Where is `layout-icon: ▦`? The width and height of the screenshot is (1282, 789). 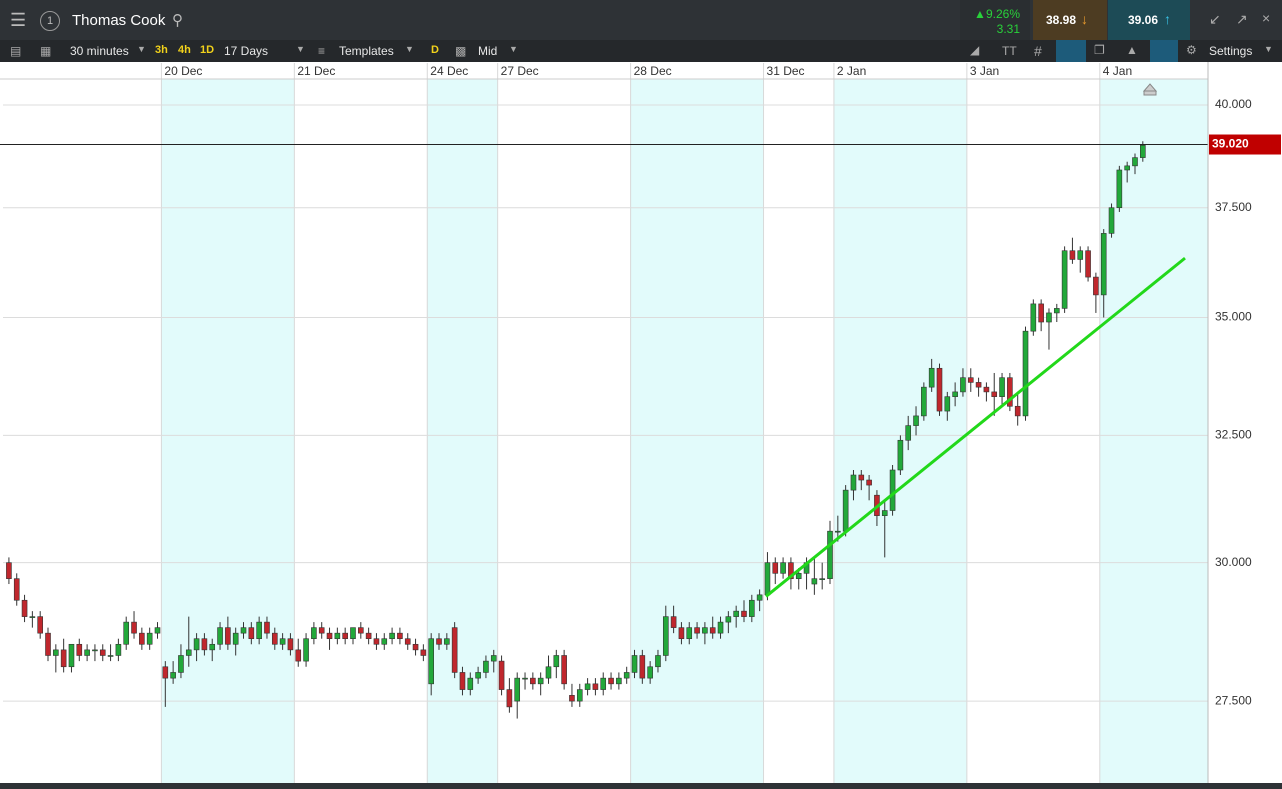 layout-icon: ▦ is located at coordinates (46, 51).